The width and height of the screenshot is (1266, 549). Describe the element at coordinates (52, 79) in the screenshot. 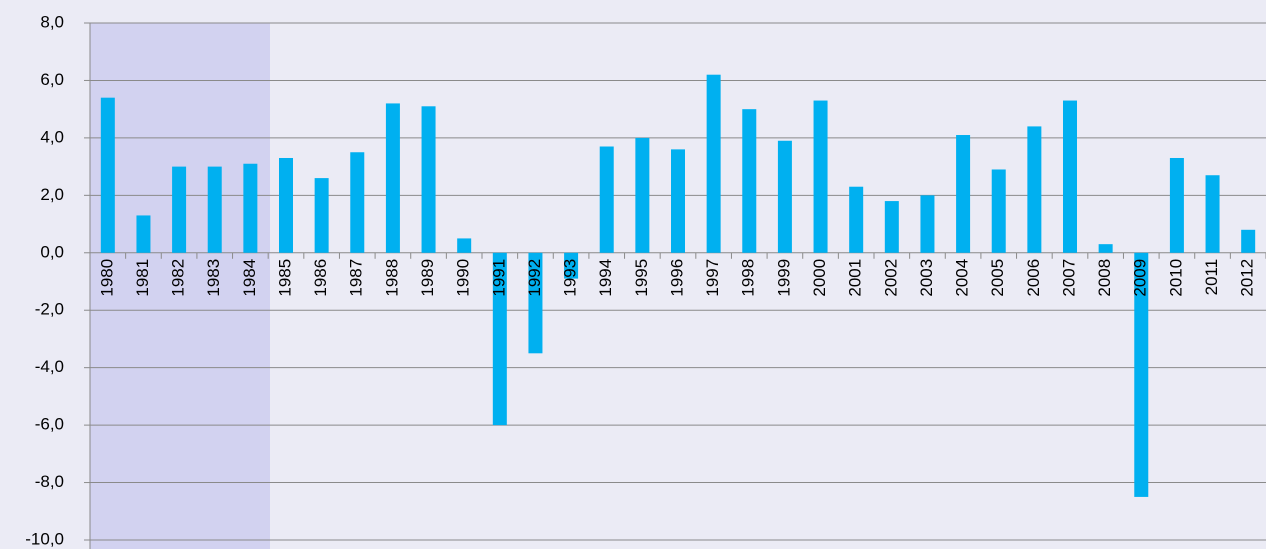

I see `y-tick-label: 6,0` at that location.